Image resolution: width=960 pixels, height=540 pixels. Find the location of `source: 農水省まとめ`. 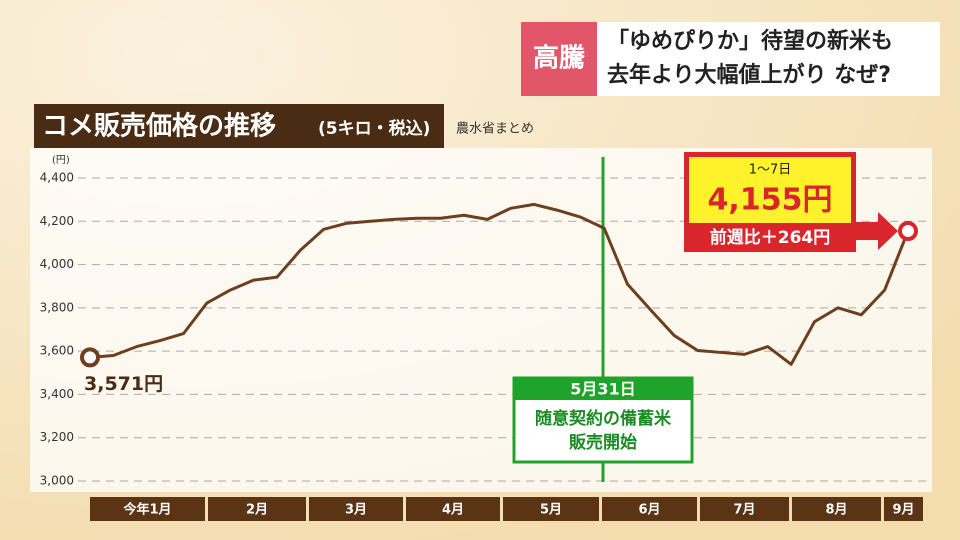

source: 農水省まとめ is located at coordinates (495, 129).